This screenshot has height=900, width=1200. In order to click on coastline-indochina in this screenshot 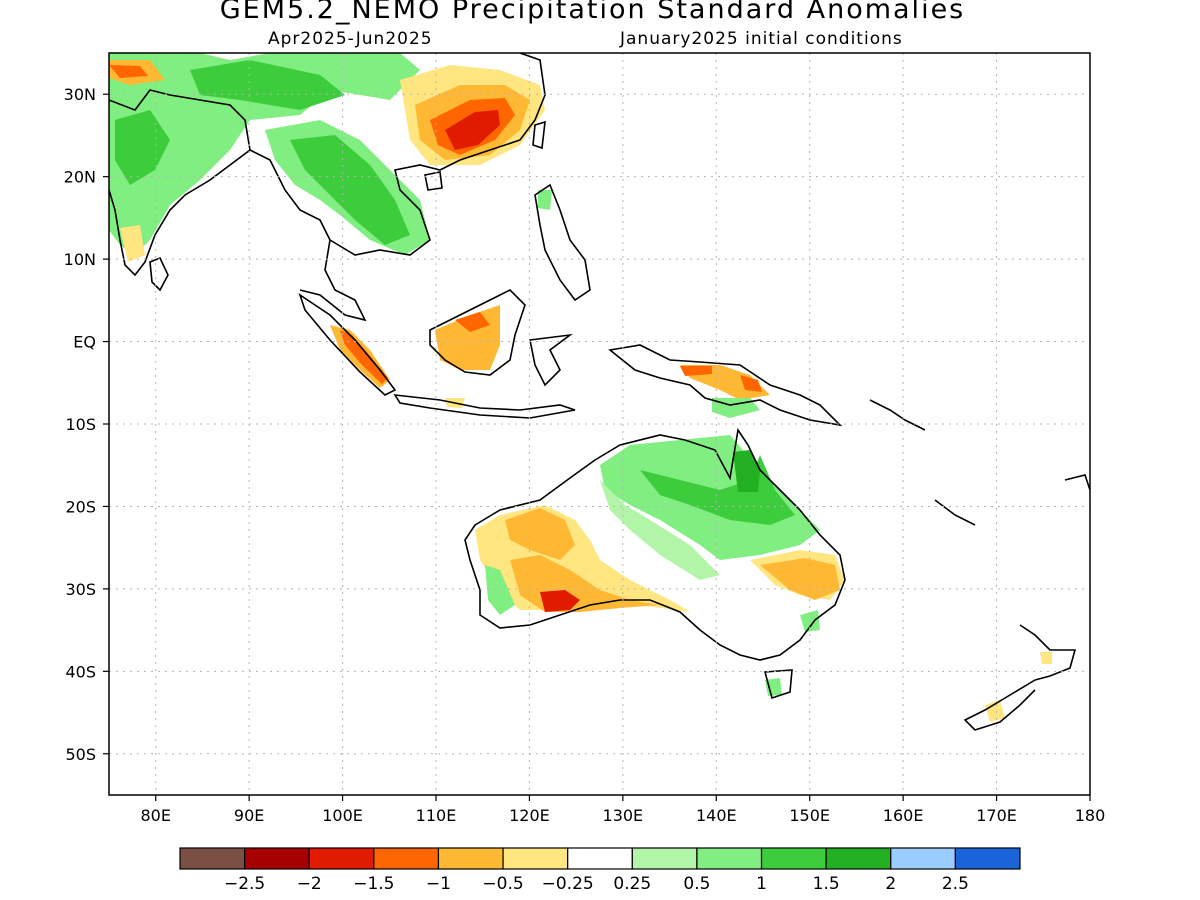, I will do `click(397, 187)`.